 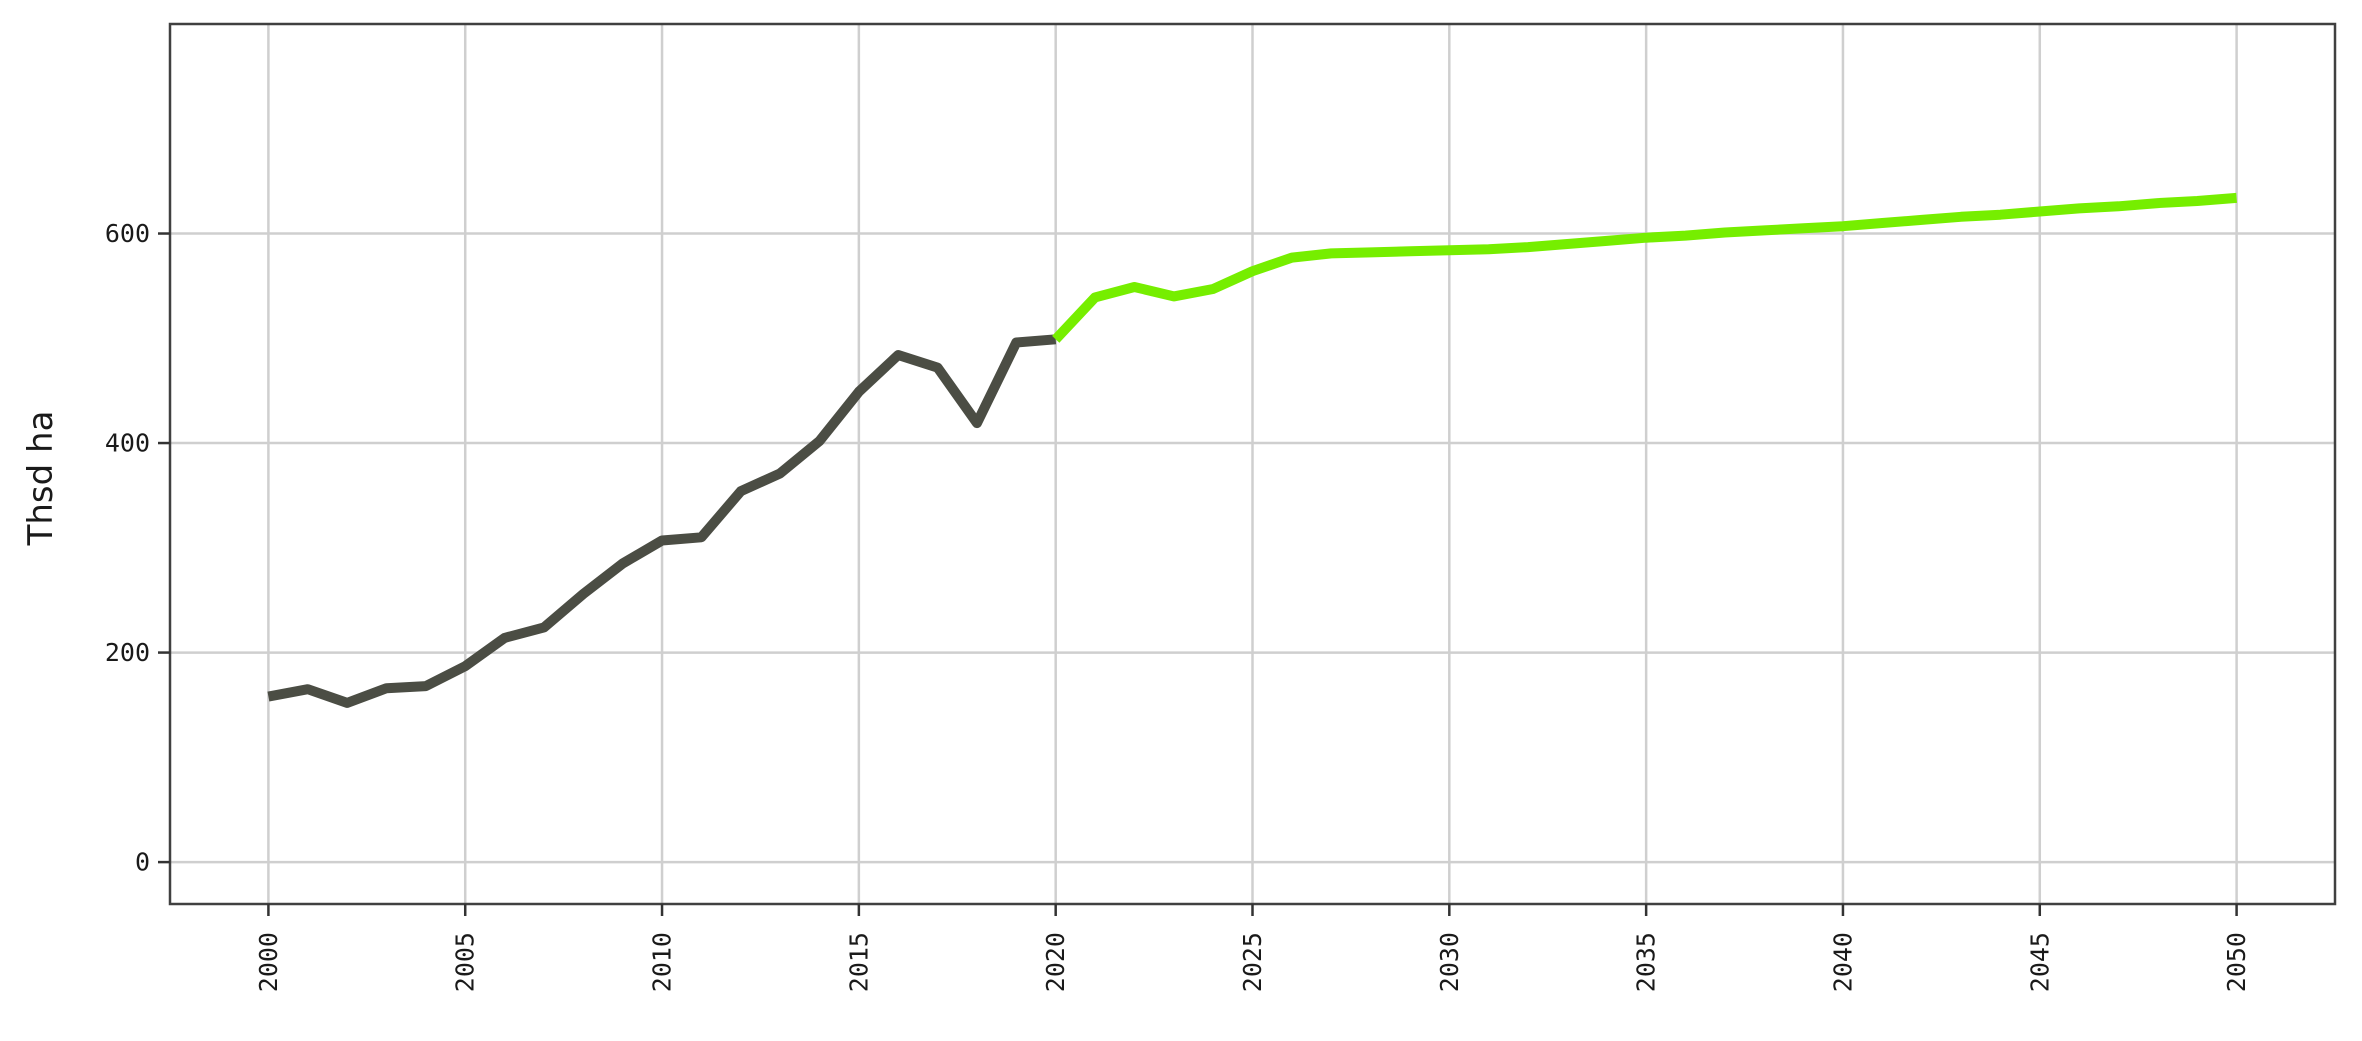 I want to click on y-axis-title: Thsd ha, so click(x=41, y=479).